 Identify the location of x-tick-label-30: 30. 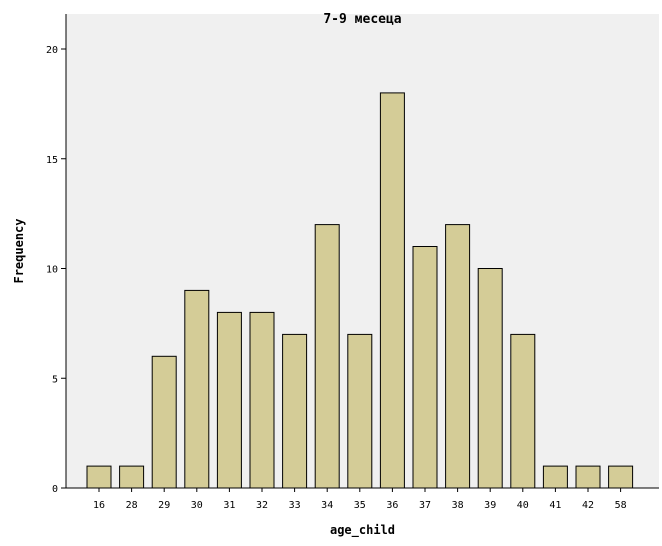
(197, 505).